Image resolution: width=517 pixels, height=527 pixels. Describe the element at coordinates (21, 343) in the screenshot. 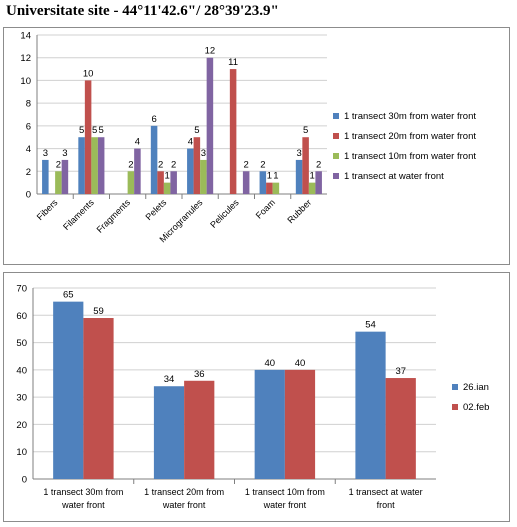

I see `y-tick-label: 50` at that location.